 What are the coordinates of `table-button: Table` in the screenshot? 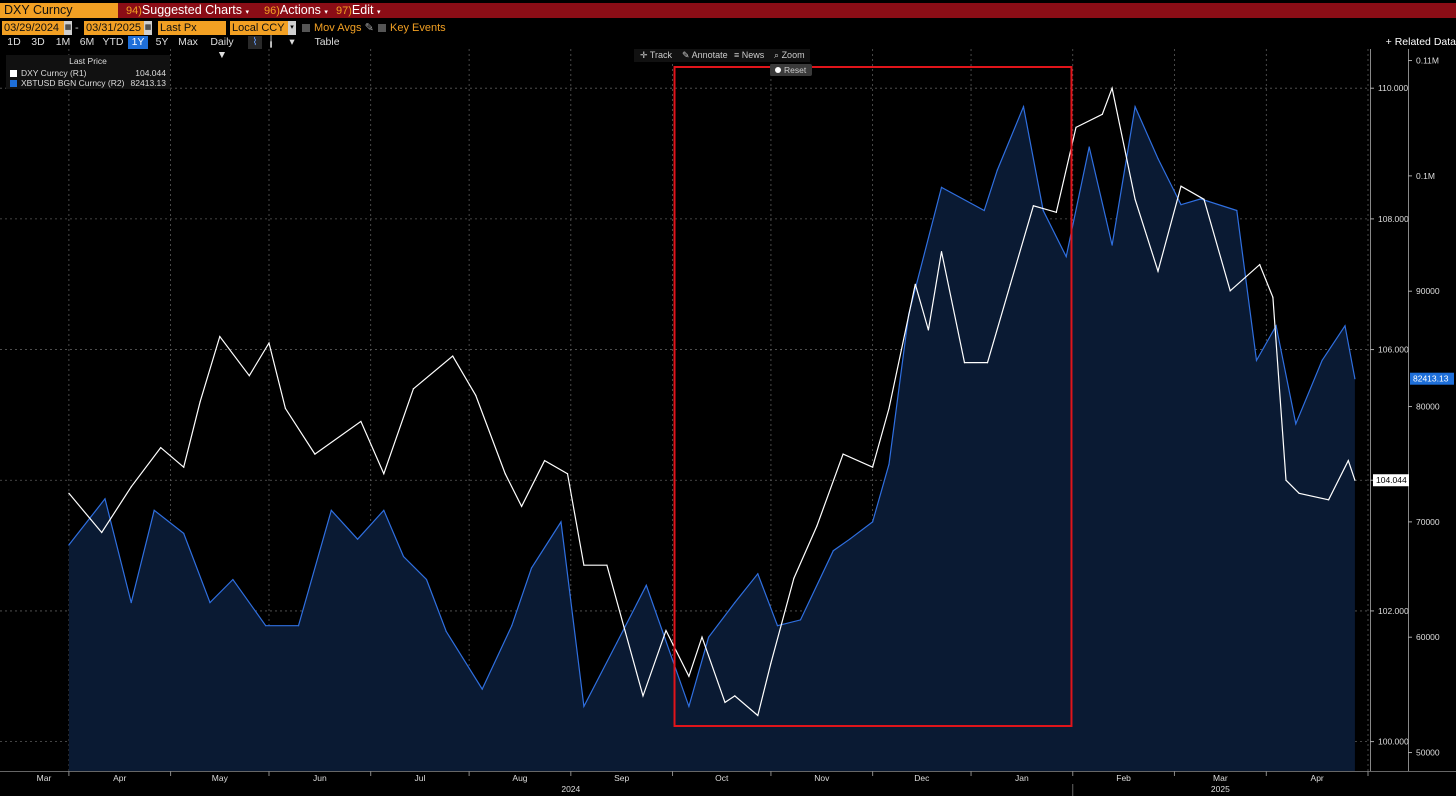 It's located at (327, 42).